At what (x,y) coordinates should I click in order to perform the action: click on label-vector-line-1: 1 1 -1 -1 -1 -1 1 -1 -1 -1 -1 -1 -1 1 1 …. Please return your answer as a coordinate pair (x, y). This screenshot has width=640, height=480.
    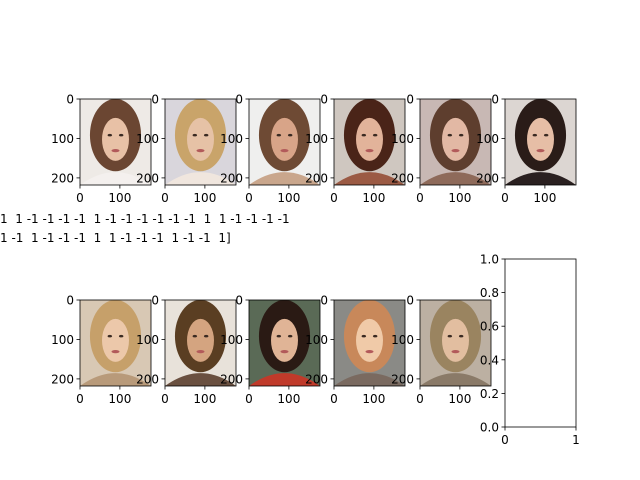
    Looking at the image, I should click on (145, 219).